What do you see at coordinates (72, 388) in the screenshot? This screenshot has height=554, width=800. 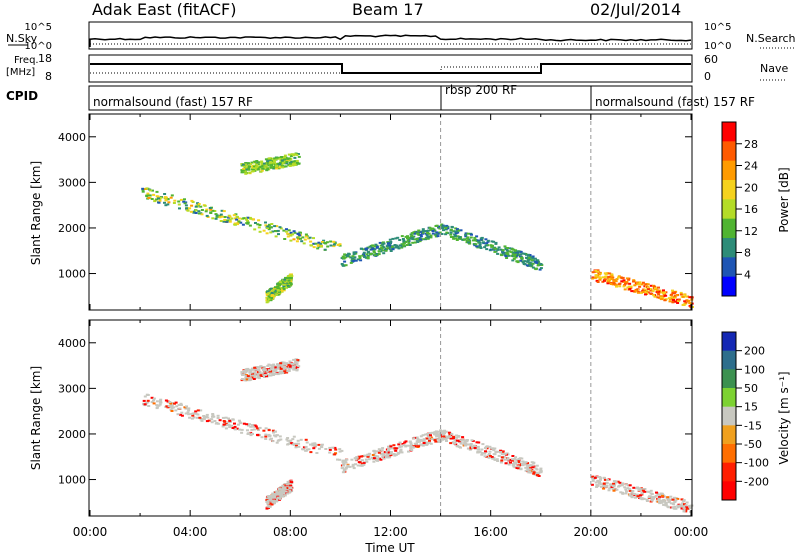 I see `ytick-label-2: 3000` at bounding box center [72, 388].